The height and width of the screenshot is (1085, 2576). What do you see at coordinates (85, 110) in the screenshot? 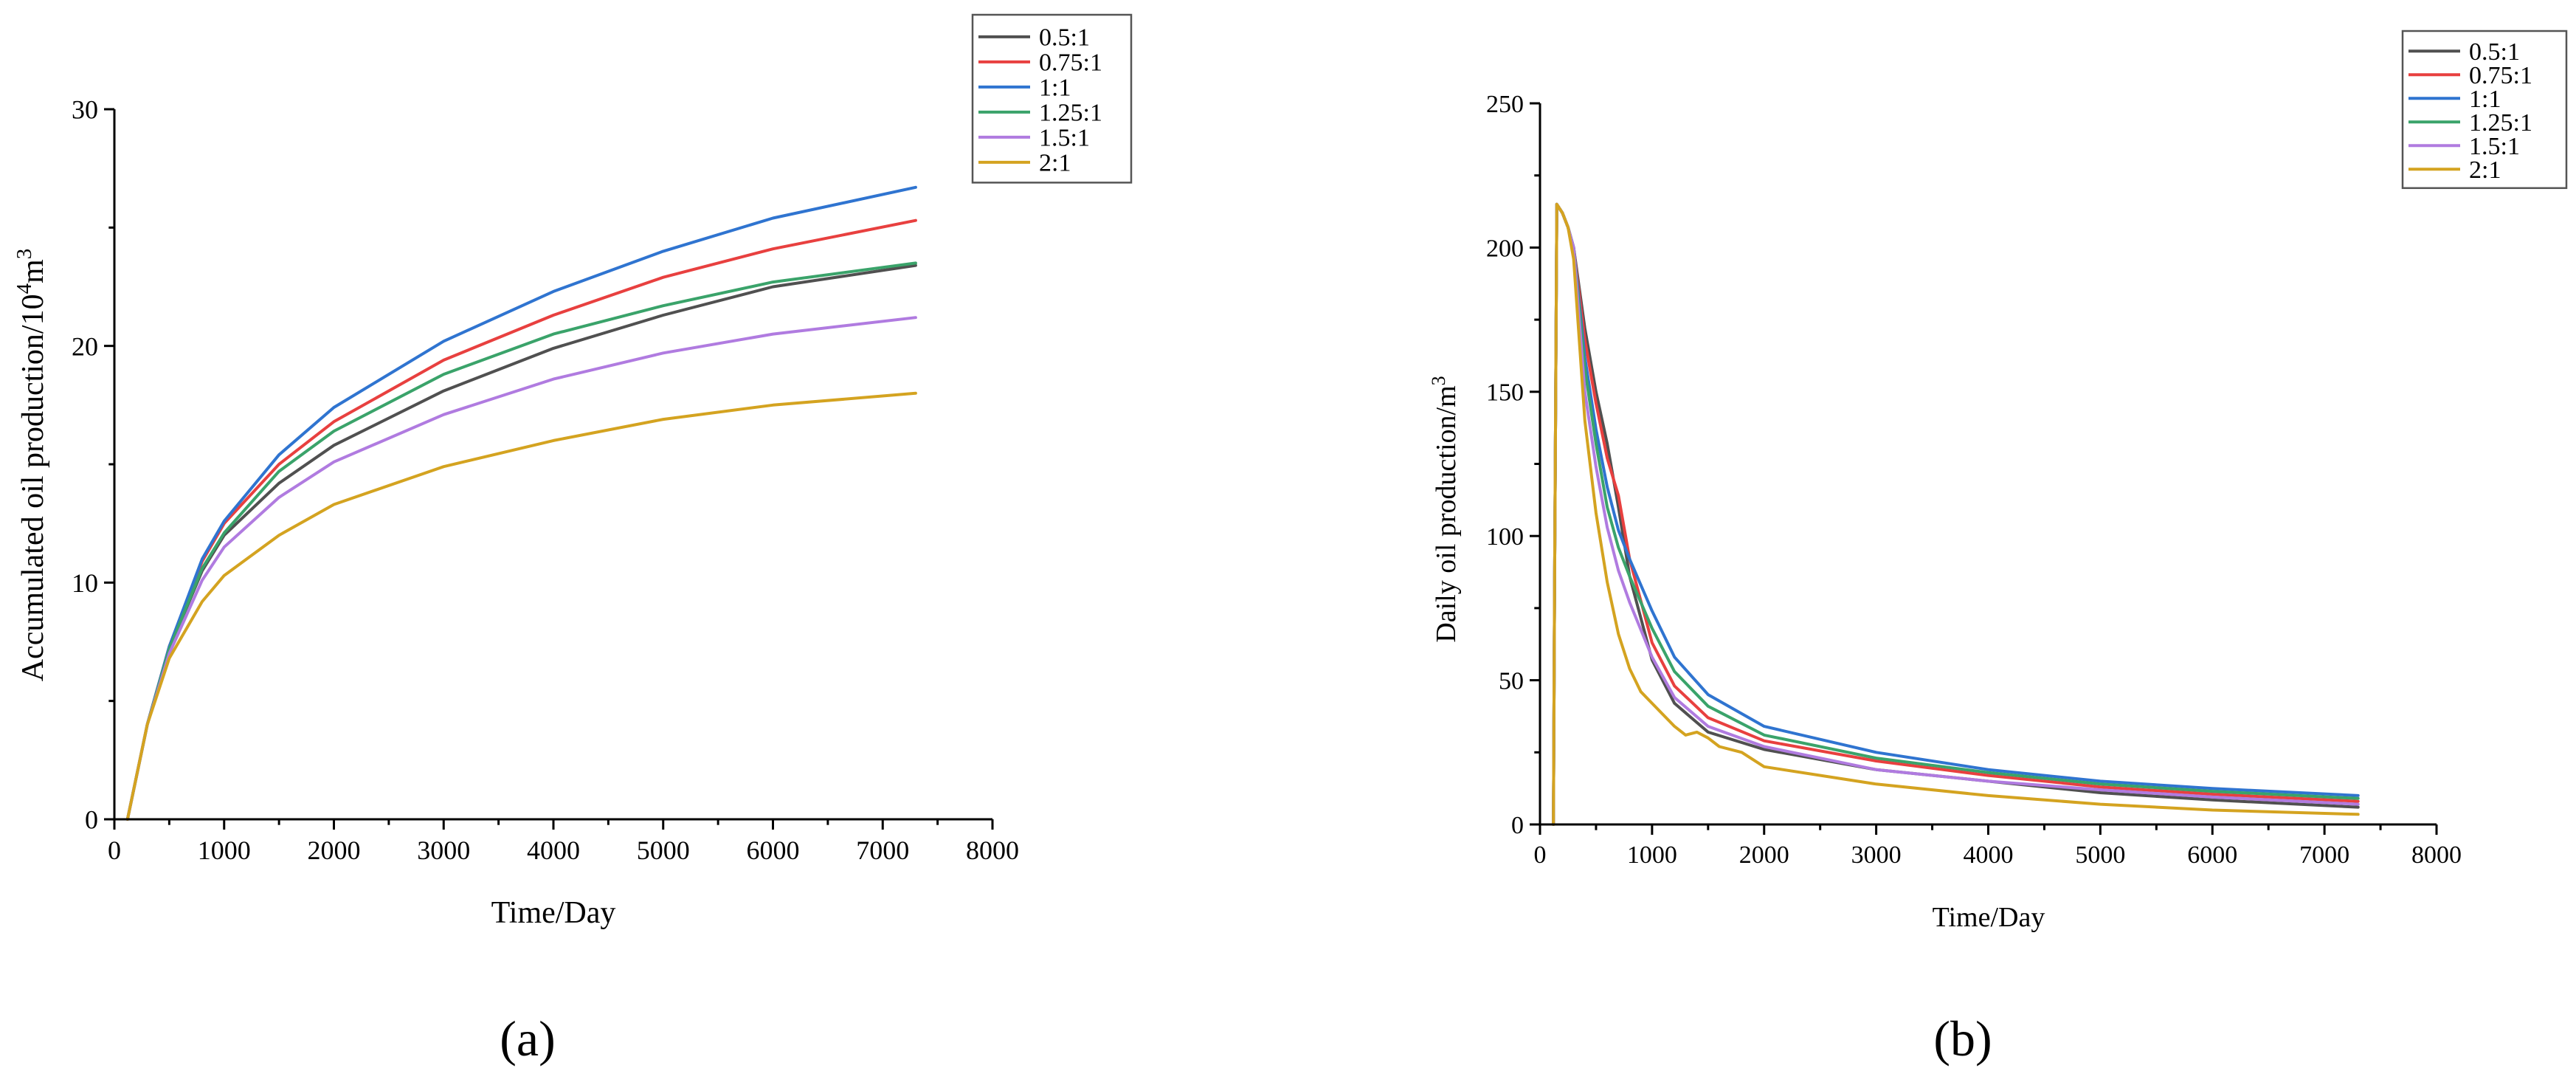
I see `y-tick-label: 30` at bounding box center [85, 110].